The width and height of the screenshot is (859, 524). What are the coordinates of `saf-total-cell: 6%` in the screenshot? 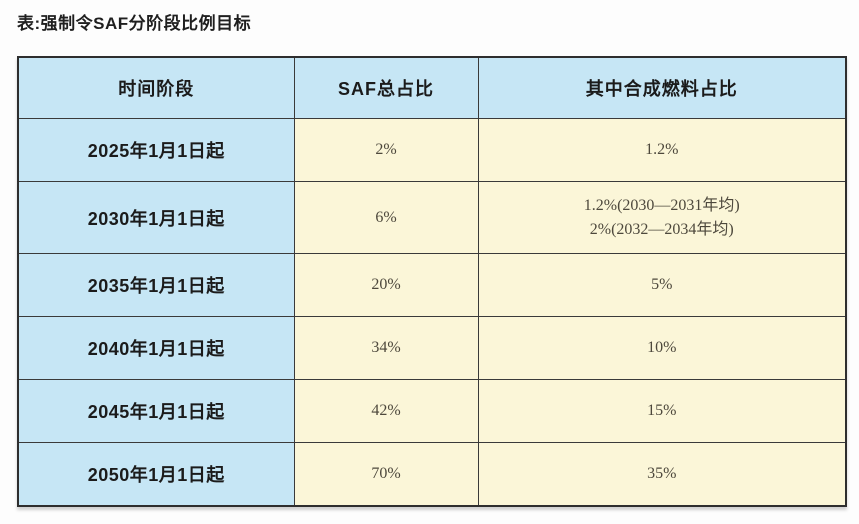 It's located at (386, 217).